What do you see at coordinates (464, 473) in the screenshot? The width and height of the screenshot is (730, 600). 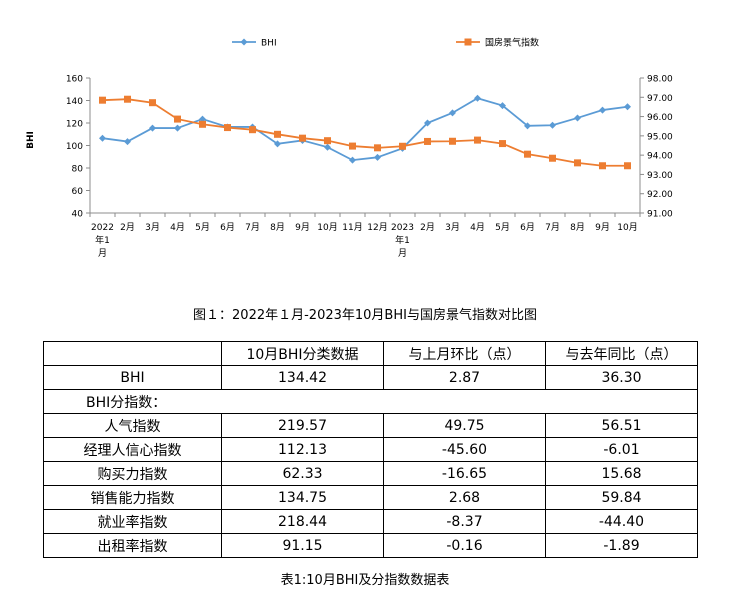 I see `value-cell: -16.65` at bounding box center [464, 473].